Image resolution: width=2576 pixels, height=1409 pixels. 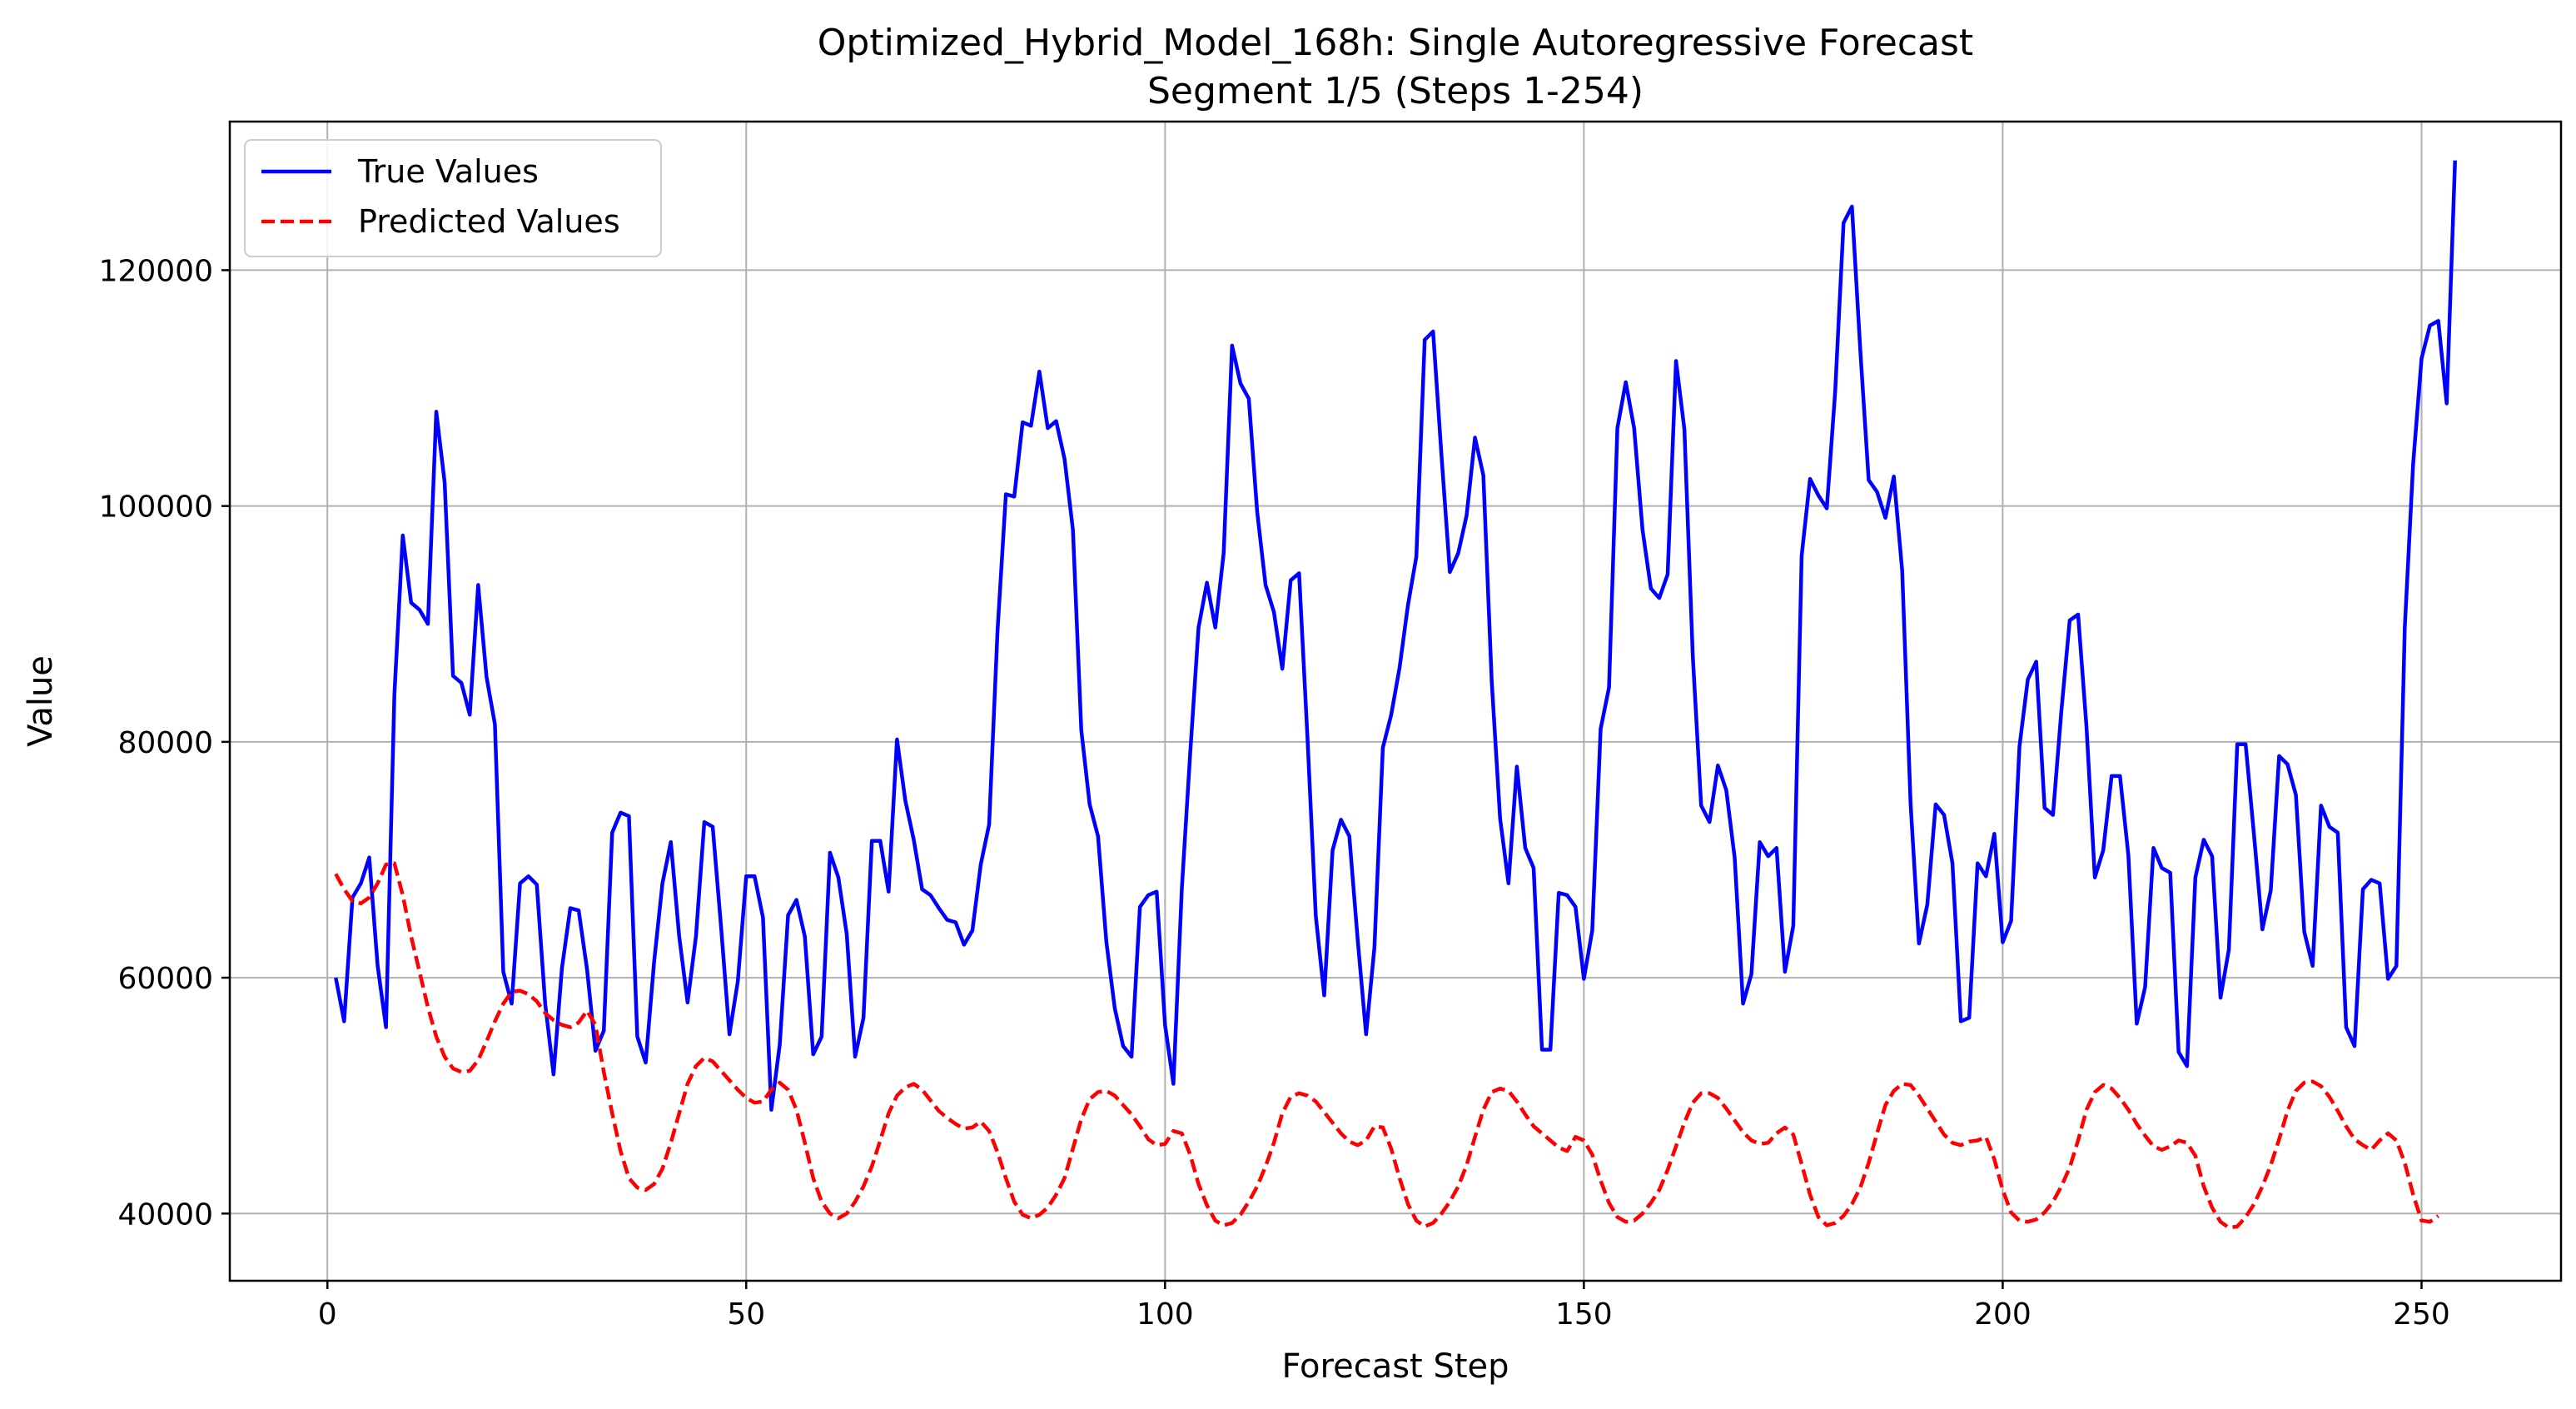 What do you see at coordinates (327, 1314) in the screenshot?
I see `x-tick-label: 0` at bounding box center [327, 1314].